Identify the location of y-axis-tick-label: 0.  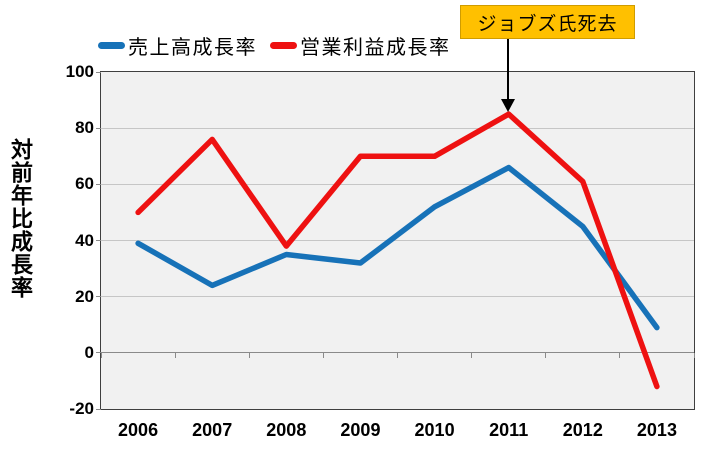
(89, 352).